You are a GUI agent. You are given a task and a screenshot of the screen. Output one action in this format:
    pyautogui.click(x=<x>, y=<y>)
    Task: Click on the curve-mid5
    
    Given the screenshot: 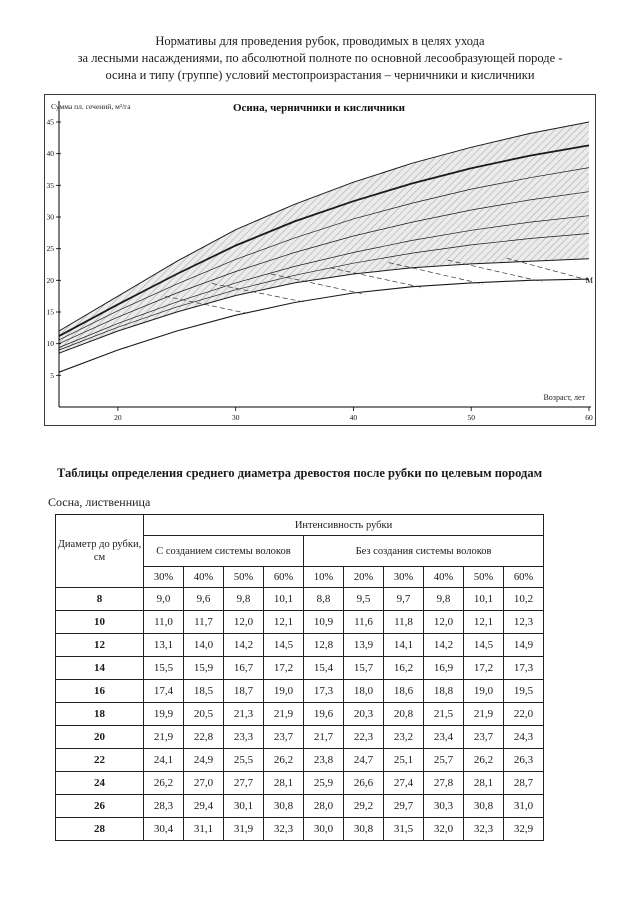 What is the action you would take?
    pyautogui.click(x=324, y=281)
    